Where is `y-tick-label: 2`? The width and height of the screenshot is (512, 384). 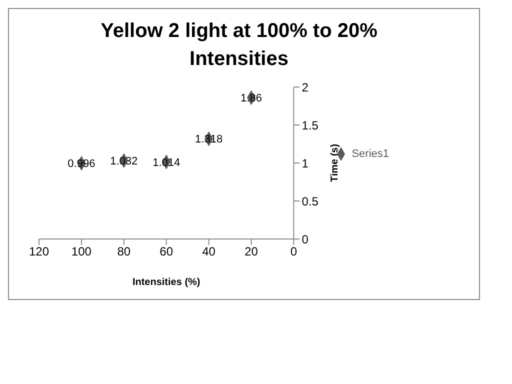 y-tick-label: 2 is located at coordinates (305, 87).